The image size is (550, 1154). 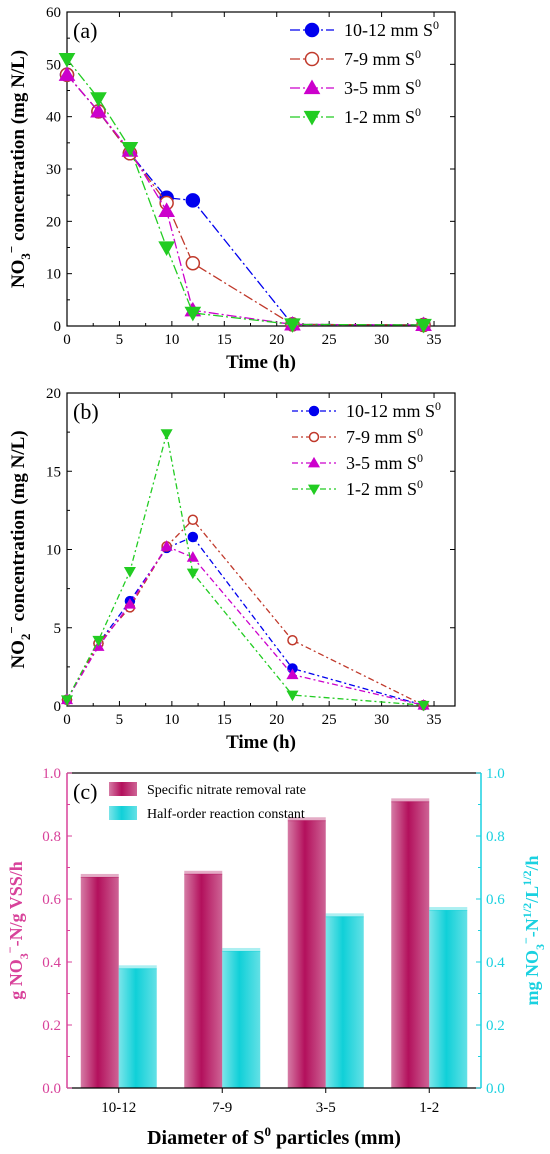 What do you see at coordinates (53, 170) in the screenshot?
I see `y-tick-label: 30` at bounding box center [53, 170].